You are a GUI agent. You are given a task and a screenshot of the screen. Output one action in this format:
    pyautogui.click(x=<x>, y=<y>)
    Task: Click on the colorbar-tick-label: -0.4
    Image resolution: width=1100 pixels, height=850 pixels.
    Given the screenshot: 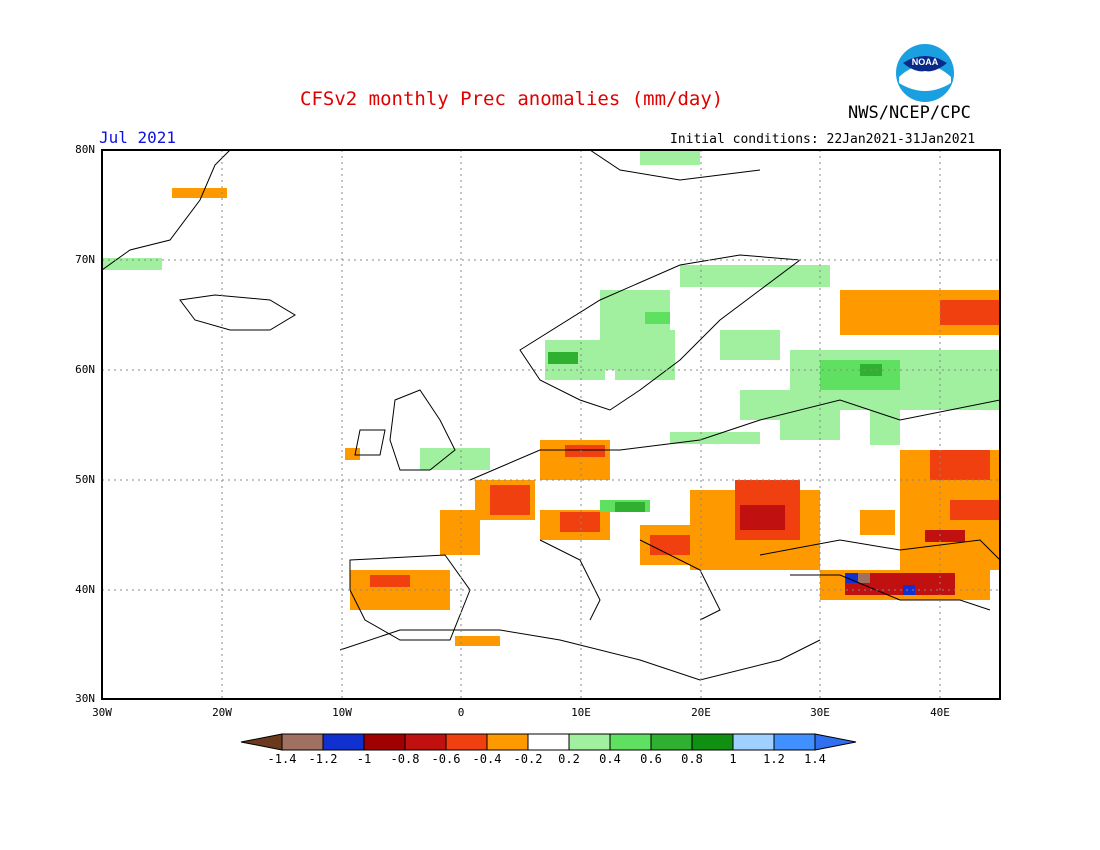 What is the action you would take?
    pyautogui.click(x=487, y=759)
    